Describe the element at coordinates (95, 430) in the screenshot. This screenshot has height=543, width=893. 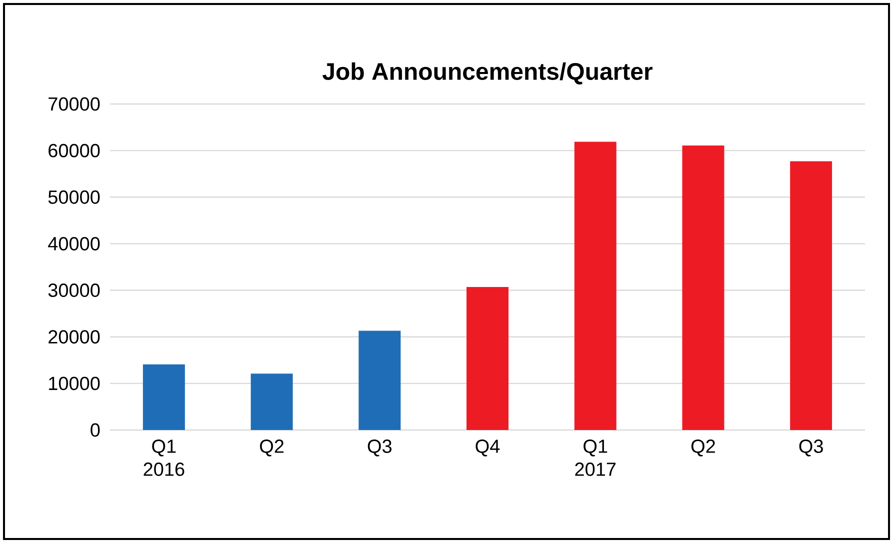
I see `y-tick-label: 0` at that location.